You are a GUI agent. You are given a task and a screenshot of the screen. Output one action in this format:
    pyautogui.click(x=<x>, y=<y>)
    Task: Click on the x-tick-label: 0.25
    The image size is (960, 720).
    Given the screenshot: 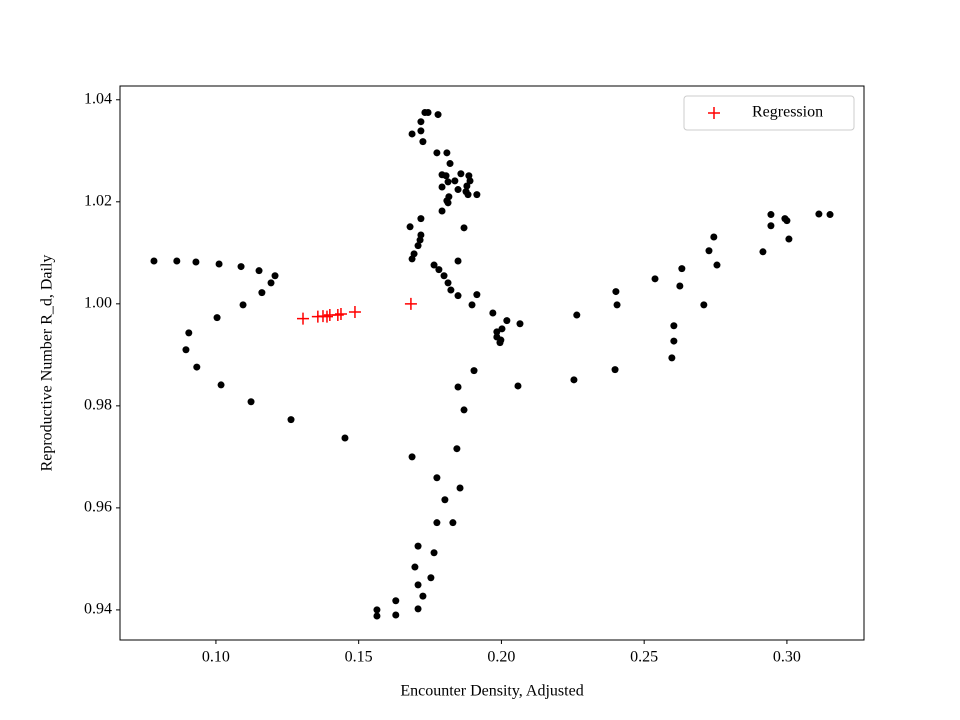 What is the action you would take?
    pyautogui.click(x=644, y=657)
    